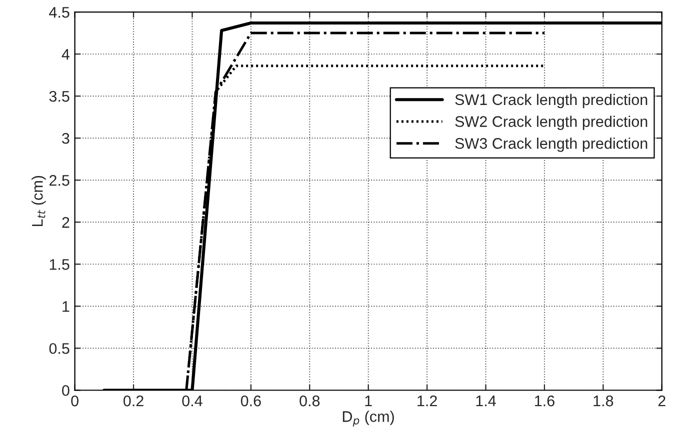 The height and width of the screenshot is (446, 674). I want to click on x-tick-label: 0.2, so click(134, 401).